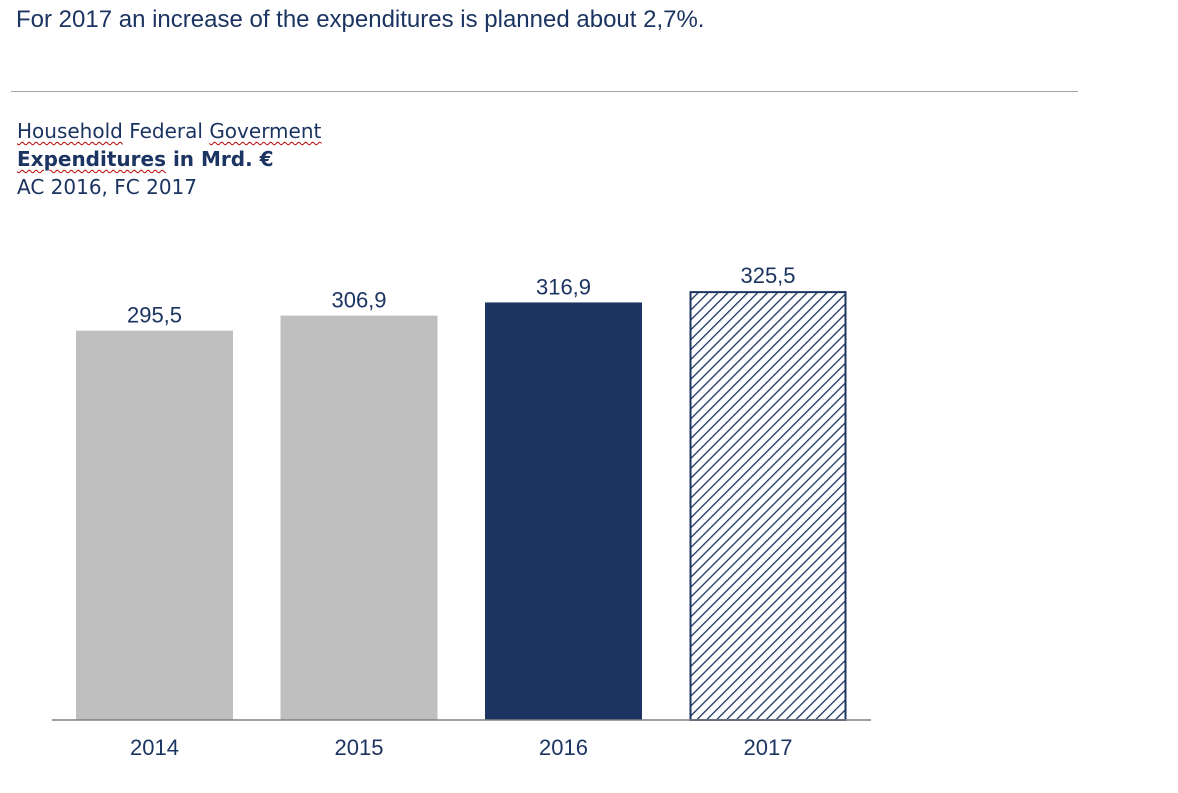  I want to click on value-label-2017: 325,5, so click(767, 275).